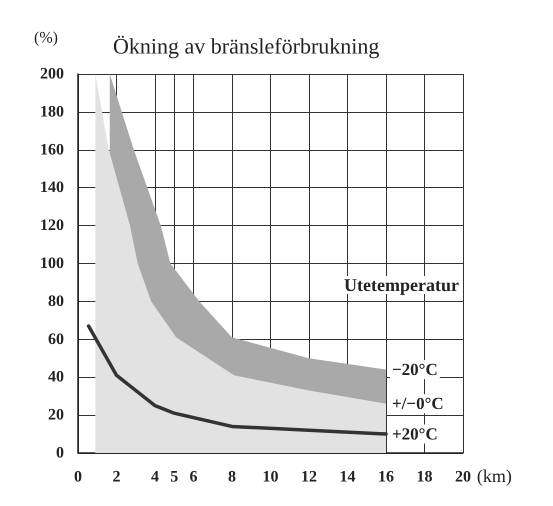 Image resolution: width=553 pixels, height=506 pixels. Describe the element at coordinates (386, 477) in the screenshot. I see `x-tick-label: 16` at that location.